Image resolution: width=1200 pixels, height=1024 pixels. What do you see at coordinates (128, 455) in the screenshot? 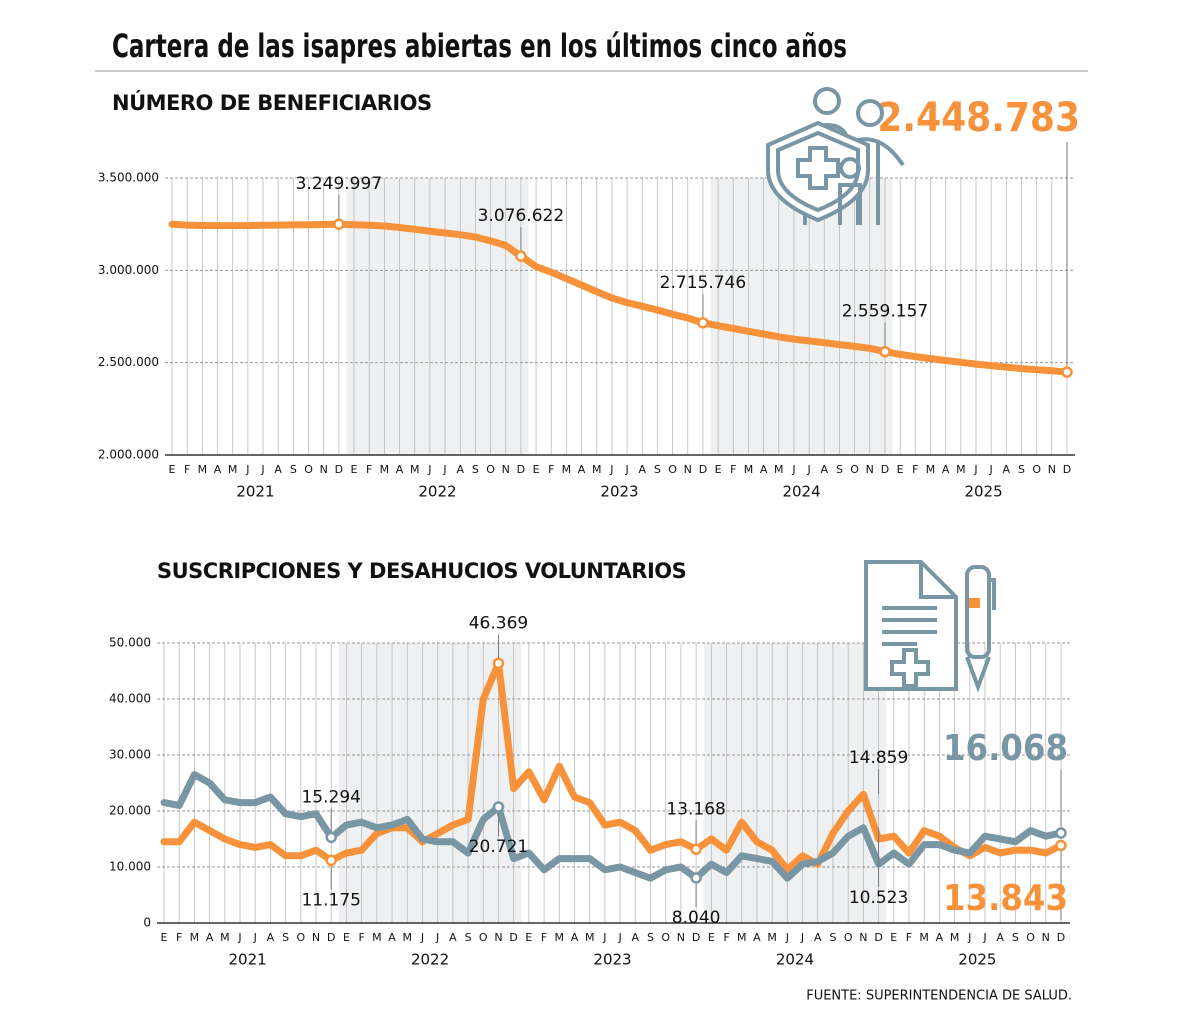
I see `y-tick-label: 2.000.000` at bounding box center [128, 455].